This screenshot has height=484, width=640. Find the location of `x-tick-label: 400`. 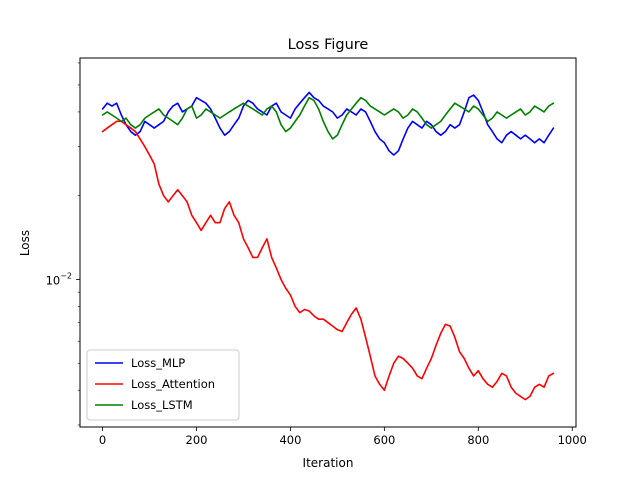

x-tick-label: 400 is located at coordinates (290, 440).